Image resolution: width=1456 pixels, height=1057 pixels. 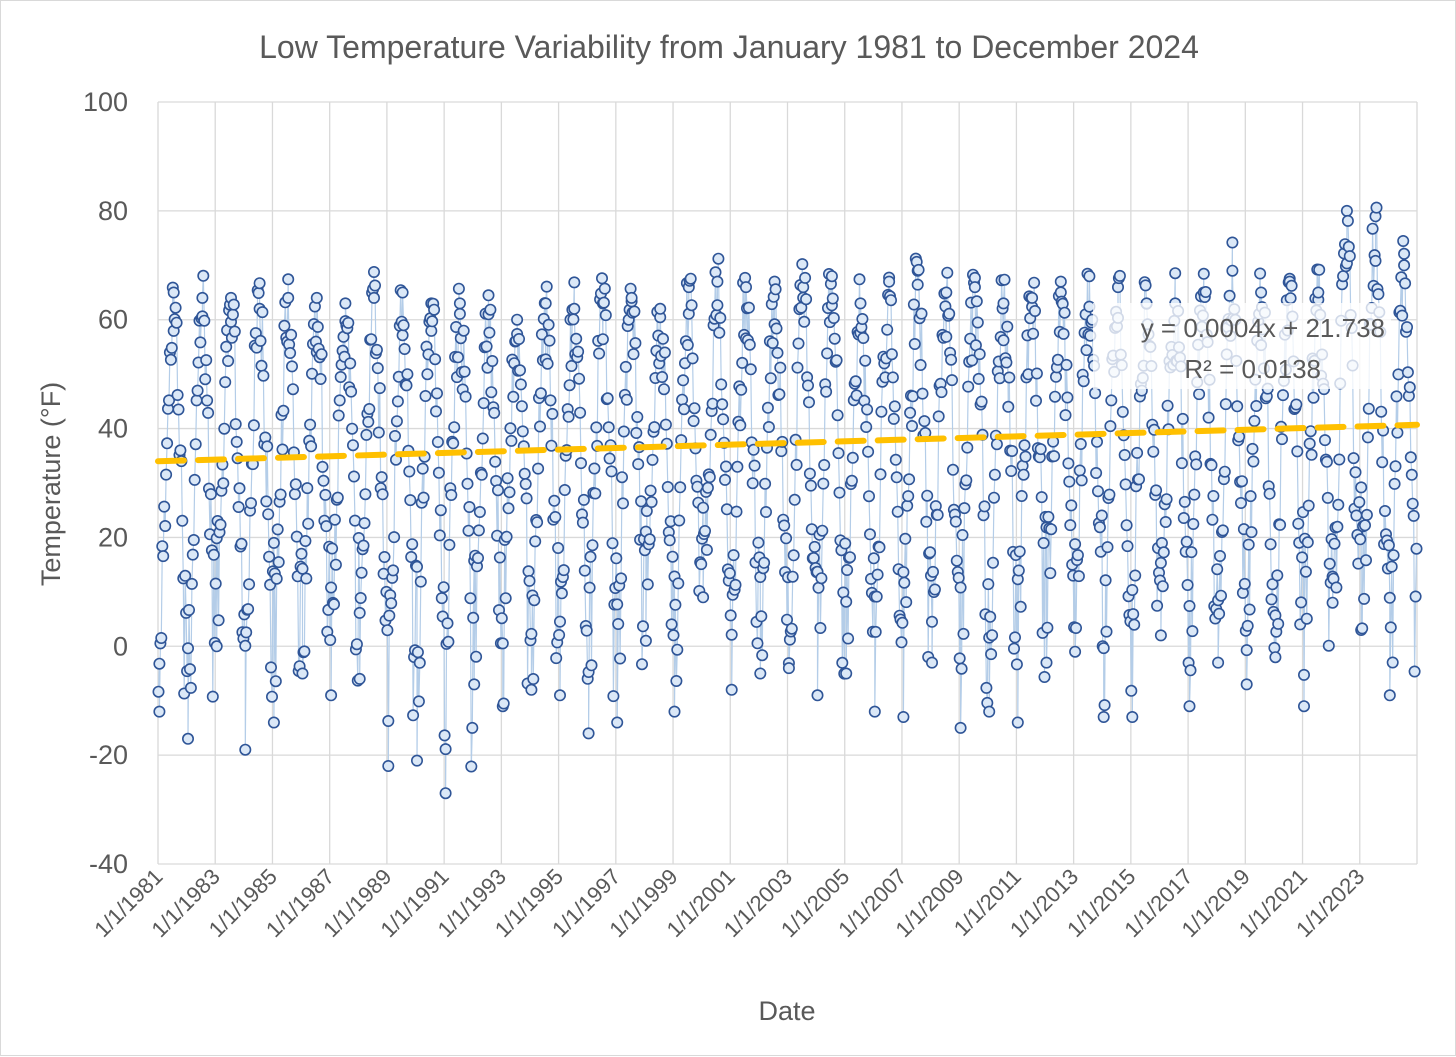 What do you see at coordinates (120, 646) in the screenshot?
I see `y-tick-label: 0` at bounding box center [120, 646].